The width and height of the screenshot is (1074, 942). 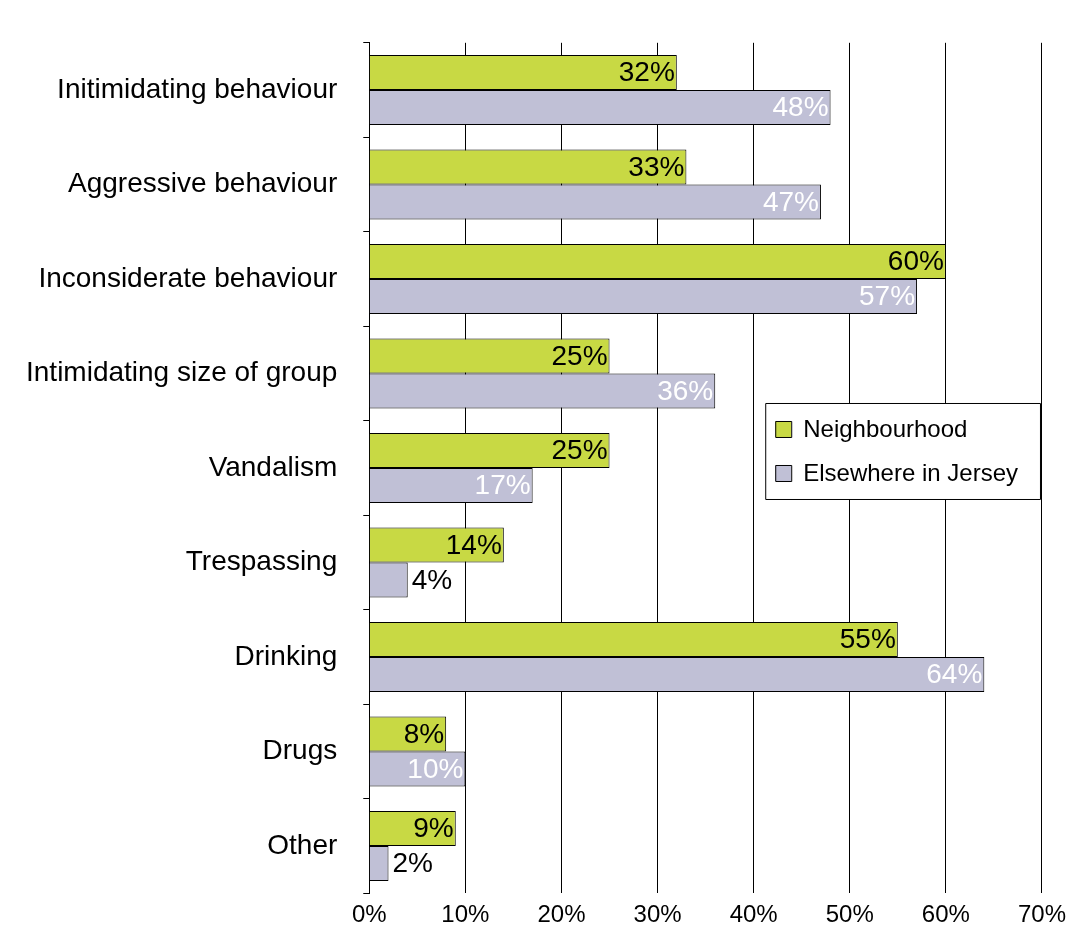 What do you see at coordinates (849, 914) in the screenshot?
I see `x-tick-label: 50%` at bounding box center [849, 914].